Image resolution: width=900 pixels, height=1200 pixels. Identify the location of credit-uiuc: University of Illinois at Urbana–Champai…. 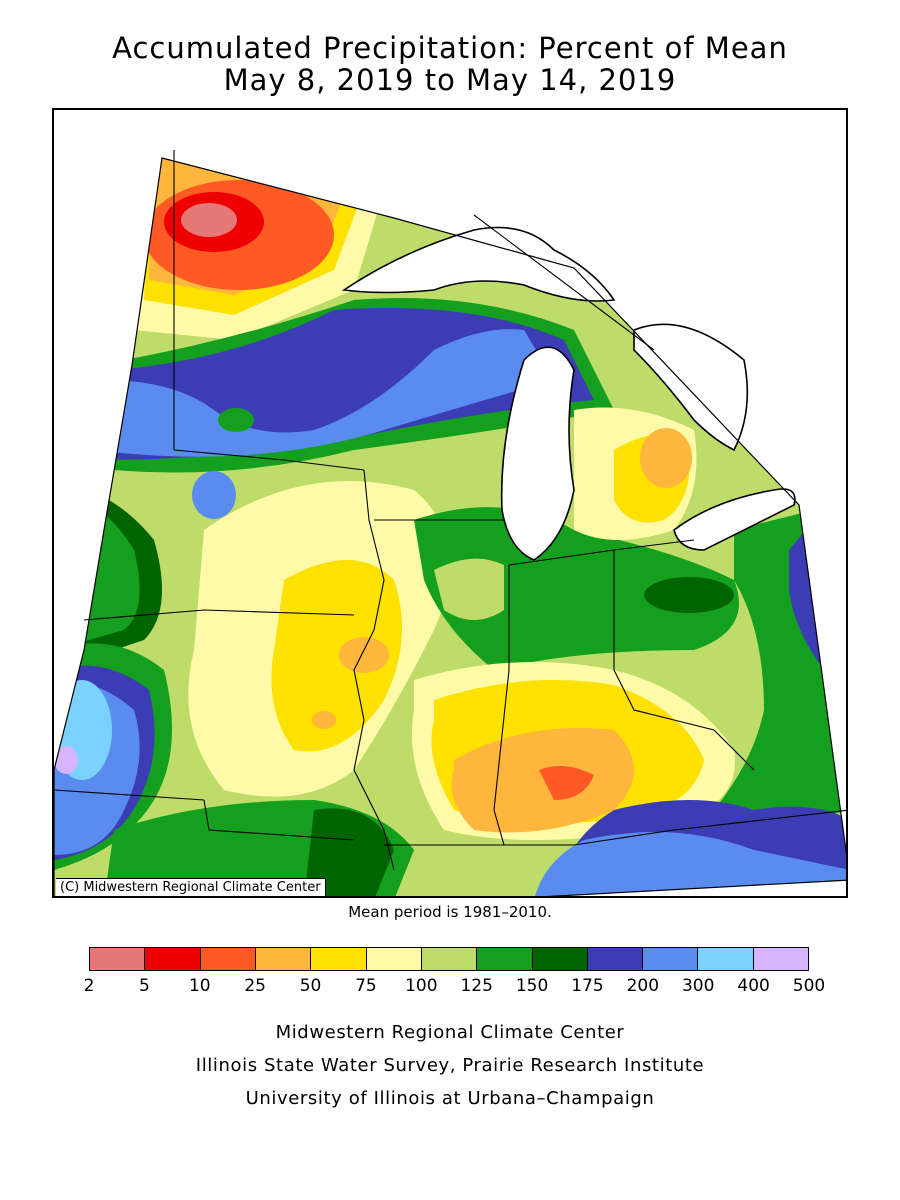
(450, 1098).